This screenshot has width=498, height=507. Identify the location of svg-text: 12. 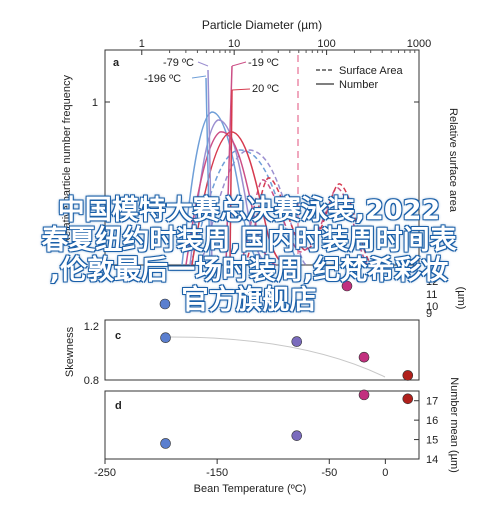
(432, 282).